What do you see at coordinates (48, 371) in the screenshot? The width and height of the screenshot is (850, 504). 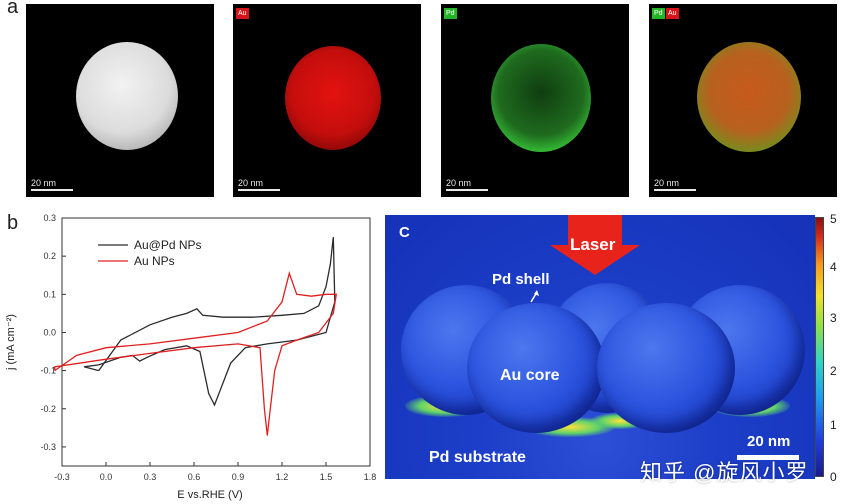 I see `y-tick-label: -0.1` at bounding box center [48, 371].